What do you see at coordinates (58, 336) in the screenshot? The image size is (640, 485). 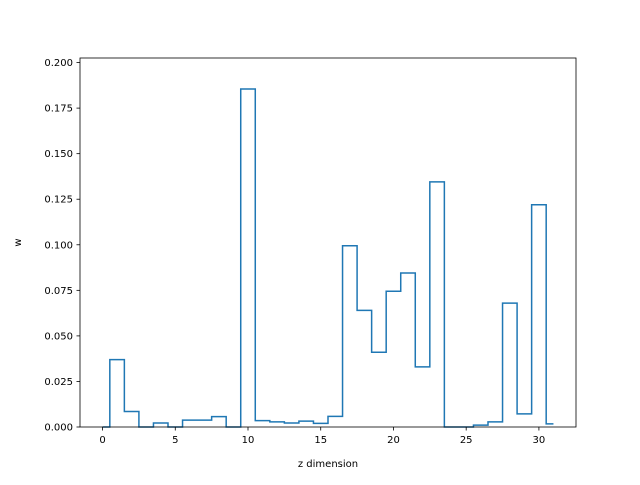 I see `y-tick-label: 0.050` at bounding box center [58, 336].